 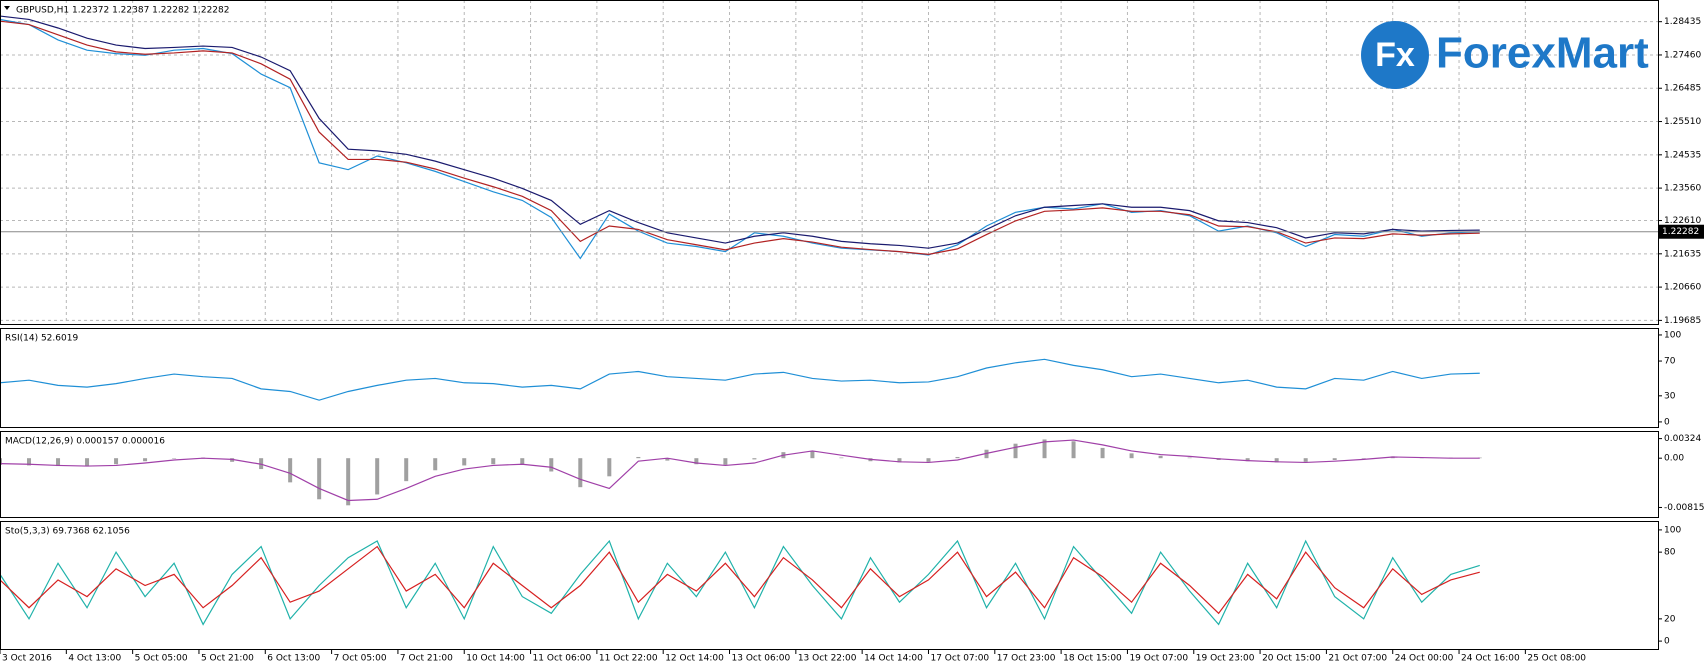 What do you see at coordinates (1682, 89) in the screenshot?
I see `y-tick-label: 1.26485` at bounding box center [1682, 89].